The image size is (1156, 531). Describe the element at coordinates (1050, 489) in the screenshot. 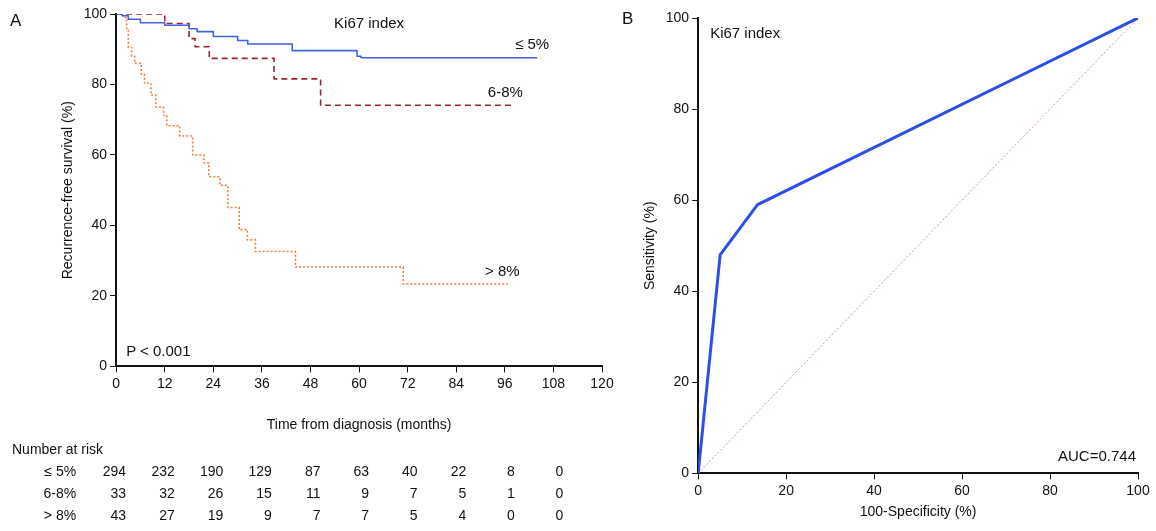

I see `x-tick-label: 80` at that location.